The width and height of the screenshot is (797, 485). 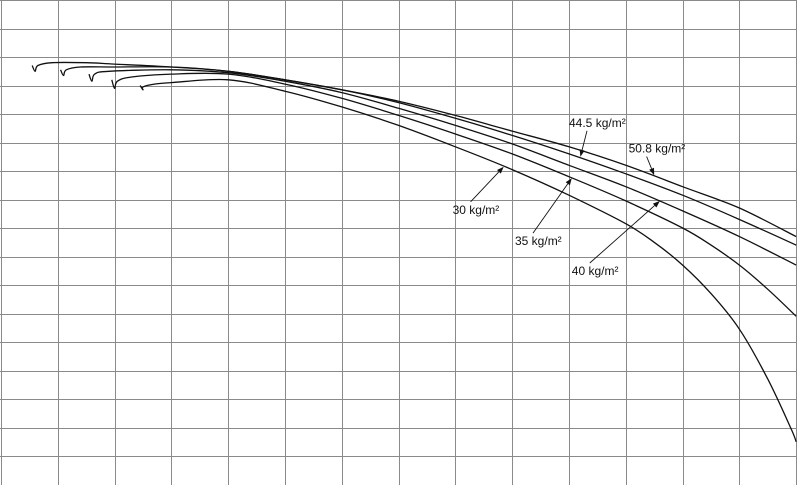 What do you see at coordinates (538, 241) in the screenshot?
I see `annotation-label-2: 35 kg/m²` at bounding box center [538, 241].